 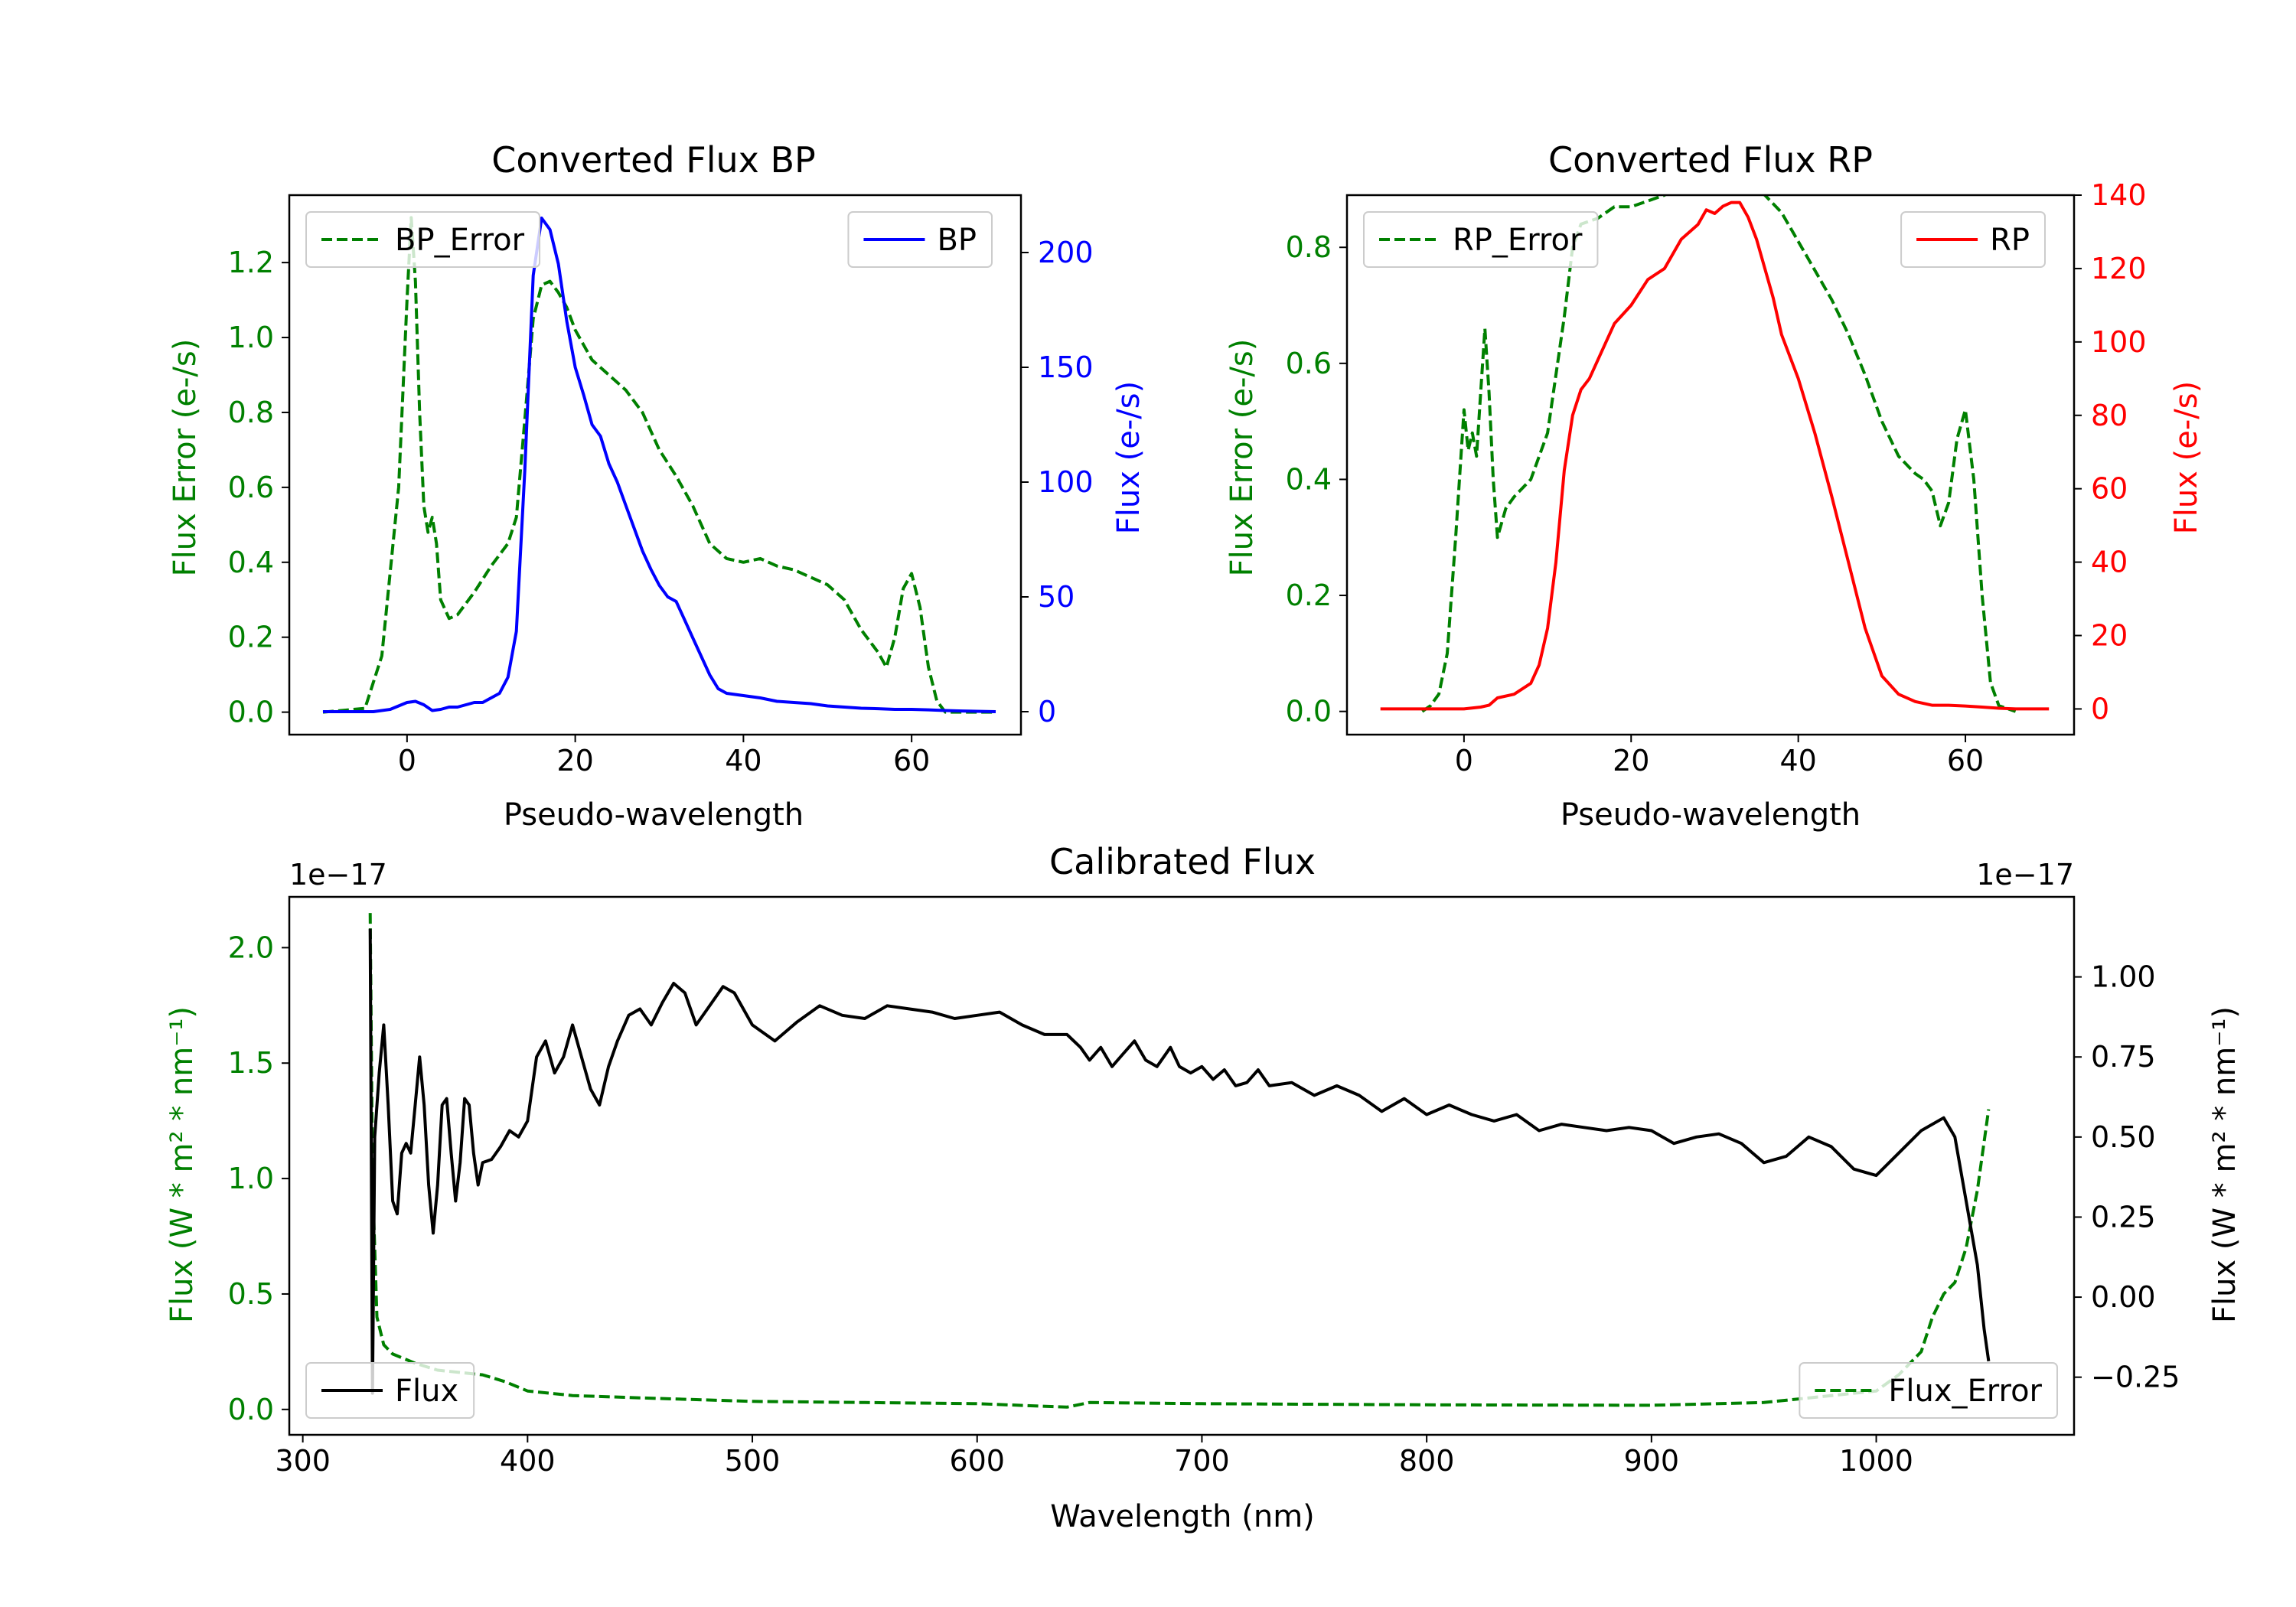 I want to click on bp-left-y-tick-label: 0.2, so click(x=251, y=637).